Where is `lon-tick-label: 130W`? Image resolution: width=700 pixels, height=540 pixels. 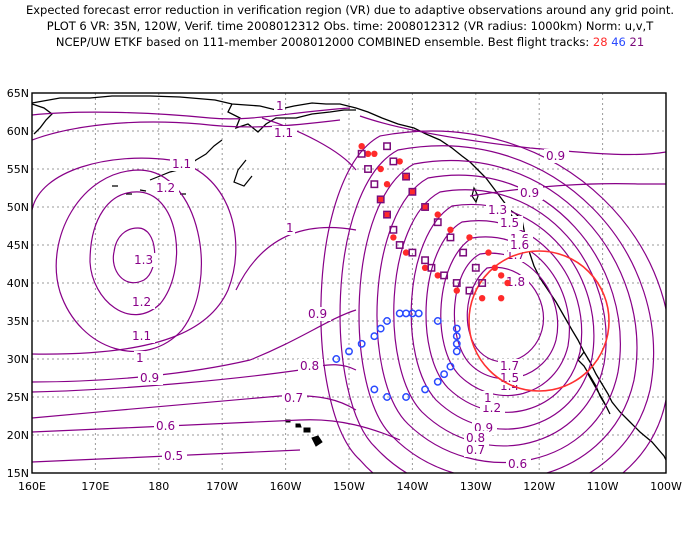 lon-tick-label: 130W is located at coordinates (476, 486).